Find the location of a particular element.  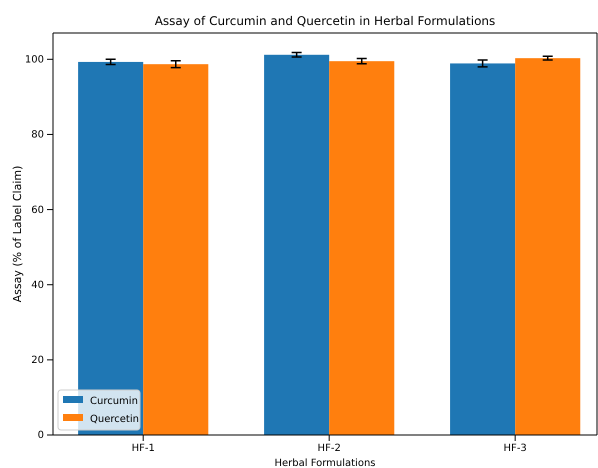

x-tick-label: HF-1 is located at coordinates (143, 448).